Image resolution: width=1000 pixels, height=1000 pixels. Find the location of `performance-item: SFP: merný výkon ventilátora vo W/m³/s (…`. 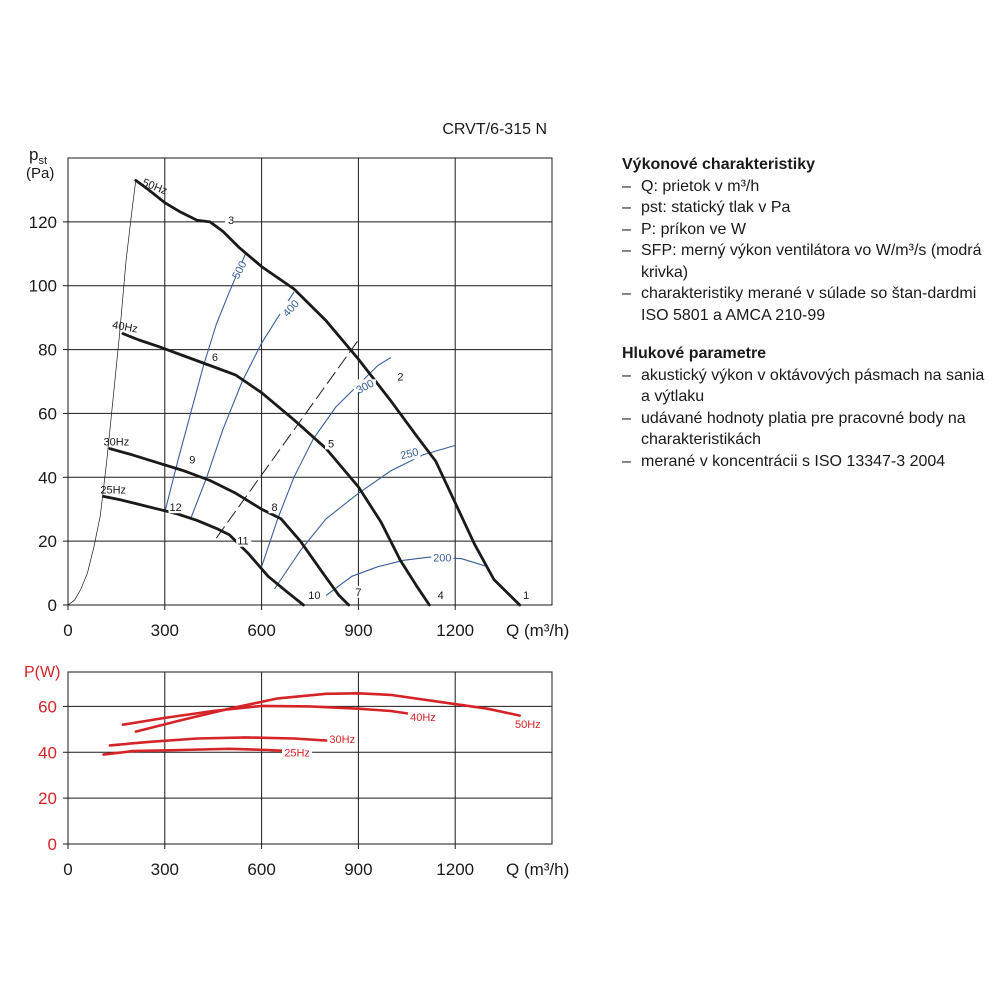

performance-item: SFP: merný výkon ventilátora vo W/m³/s (… is located at coordinates (808, 261).